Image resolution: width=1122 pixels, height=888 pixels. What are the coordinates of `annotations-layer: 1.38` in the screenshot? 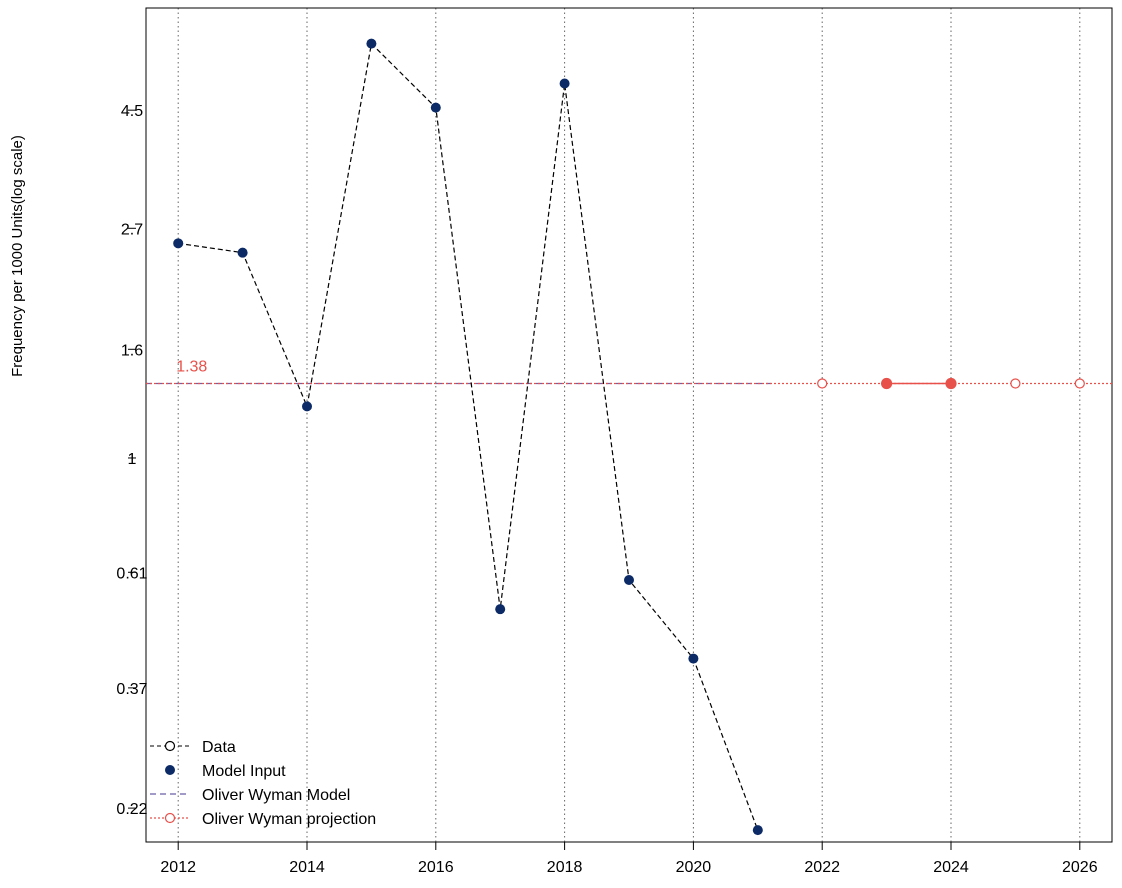 It's located at (191, 366).